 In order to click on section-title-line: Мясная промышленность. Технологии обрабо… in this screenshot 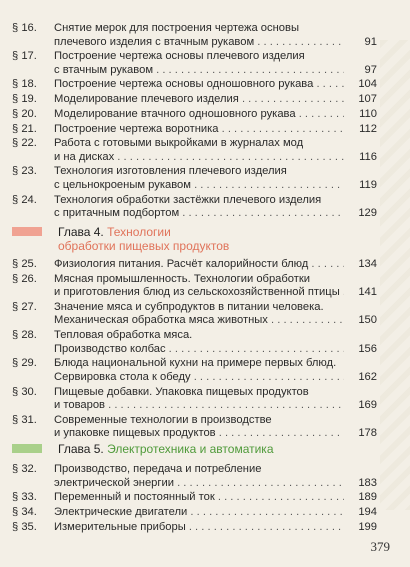, I will do `click(182, 278)`.